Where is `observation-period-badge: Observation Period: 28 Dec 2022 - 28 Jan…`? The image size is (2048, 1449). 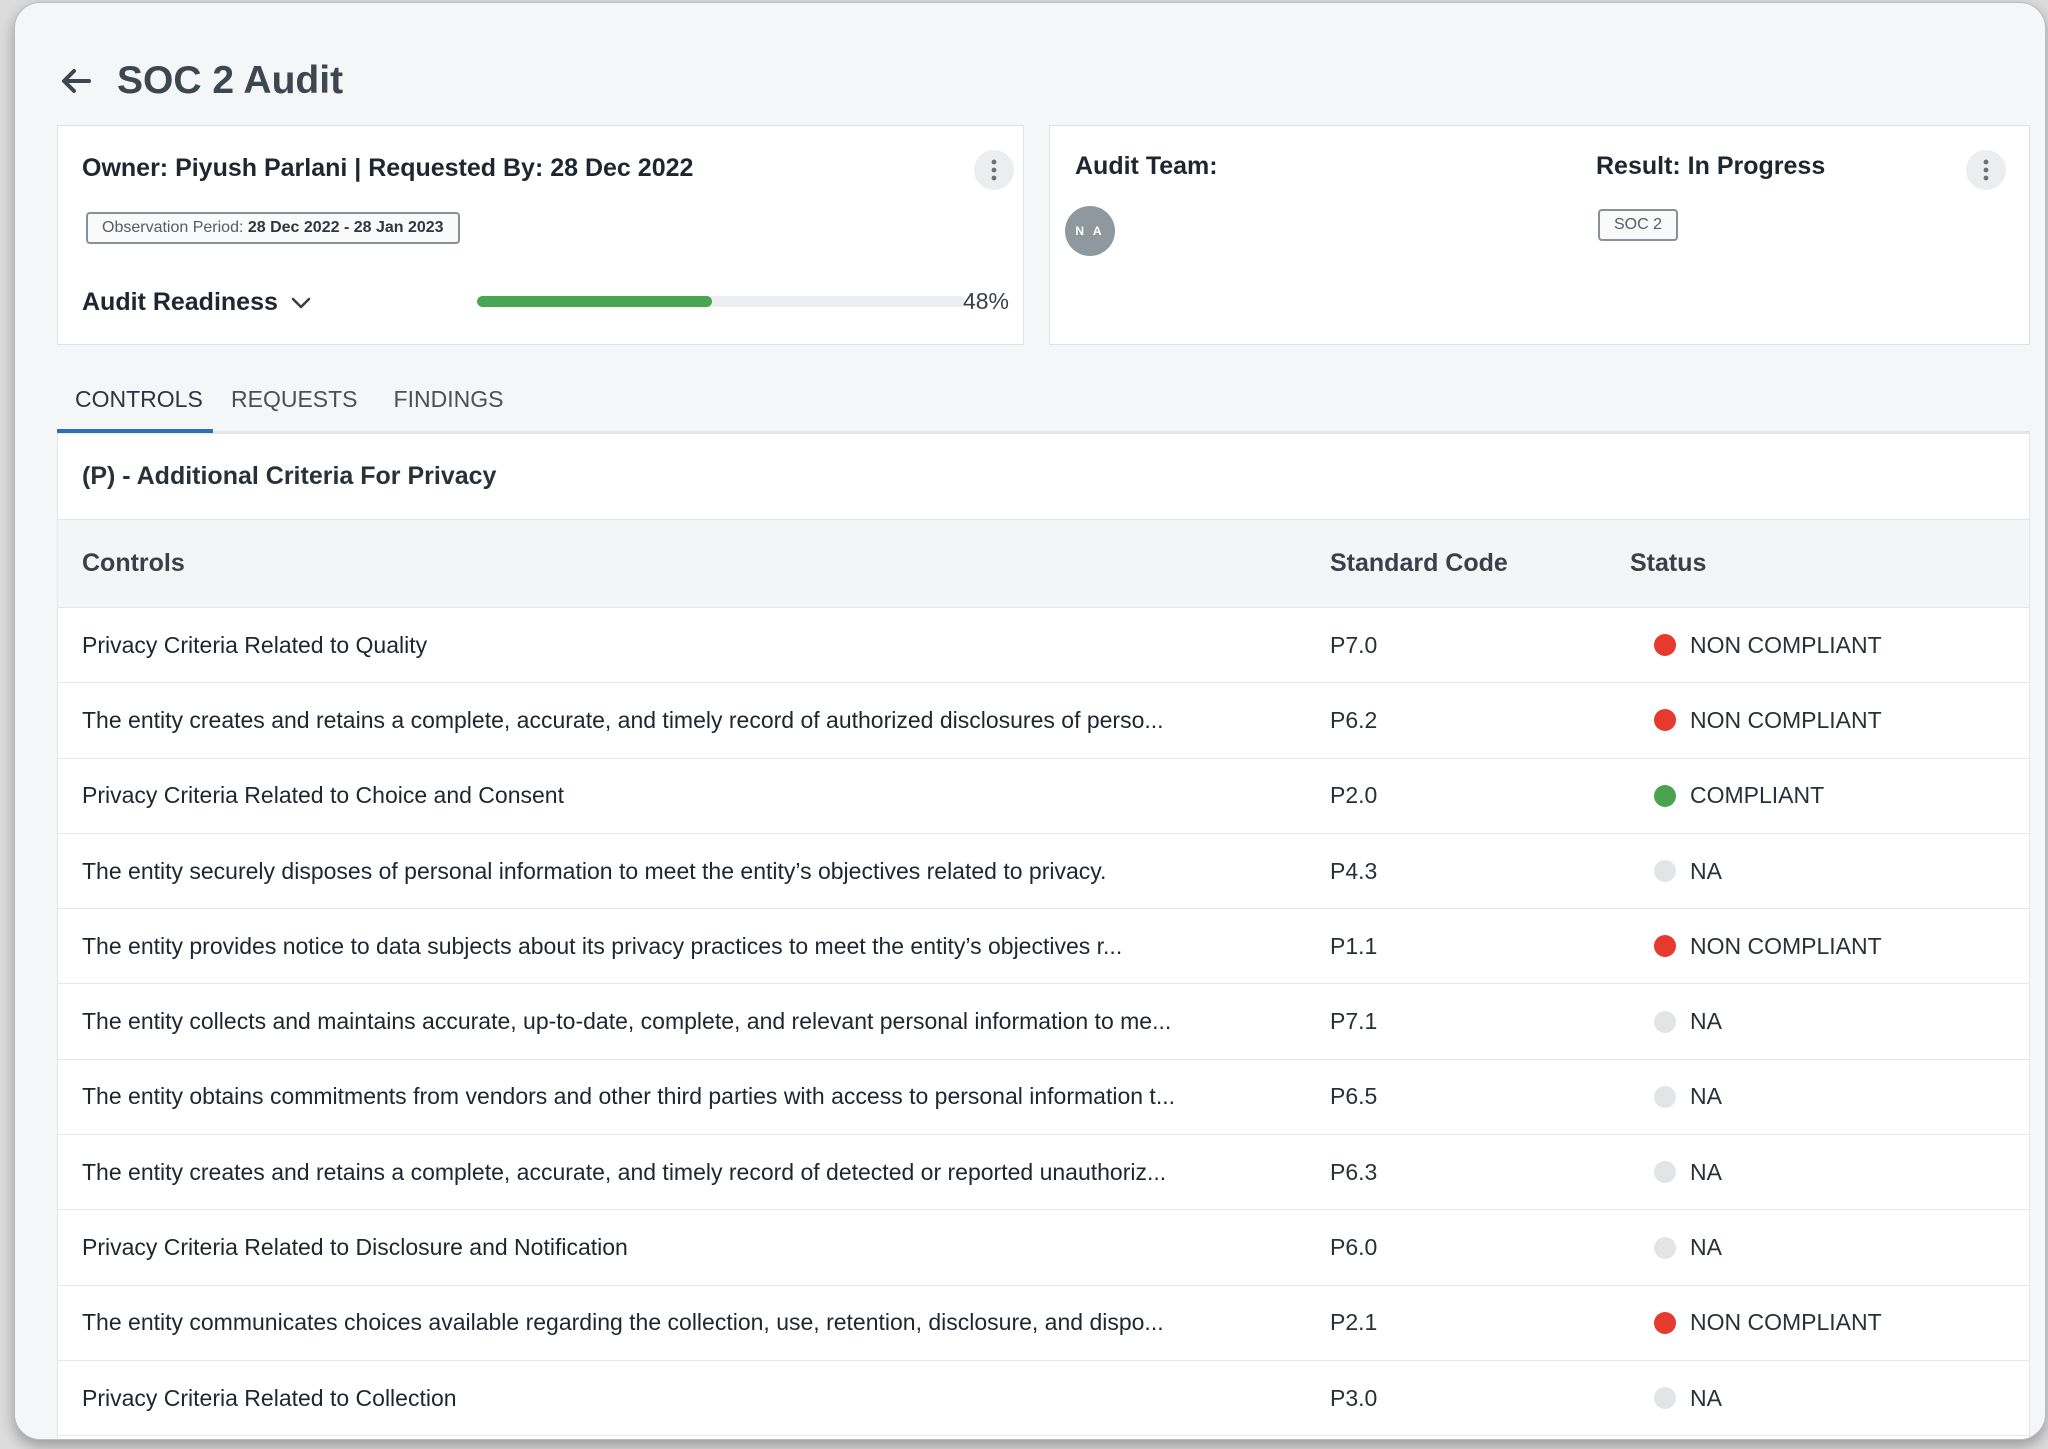
observation-period-badge: Observation Period: 28 Dec 2022 - 28 Jan… is located at coordinates (273, 228).